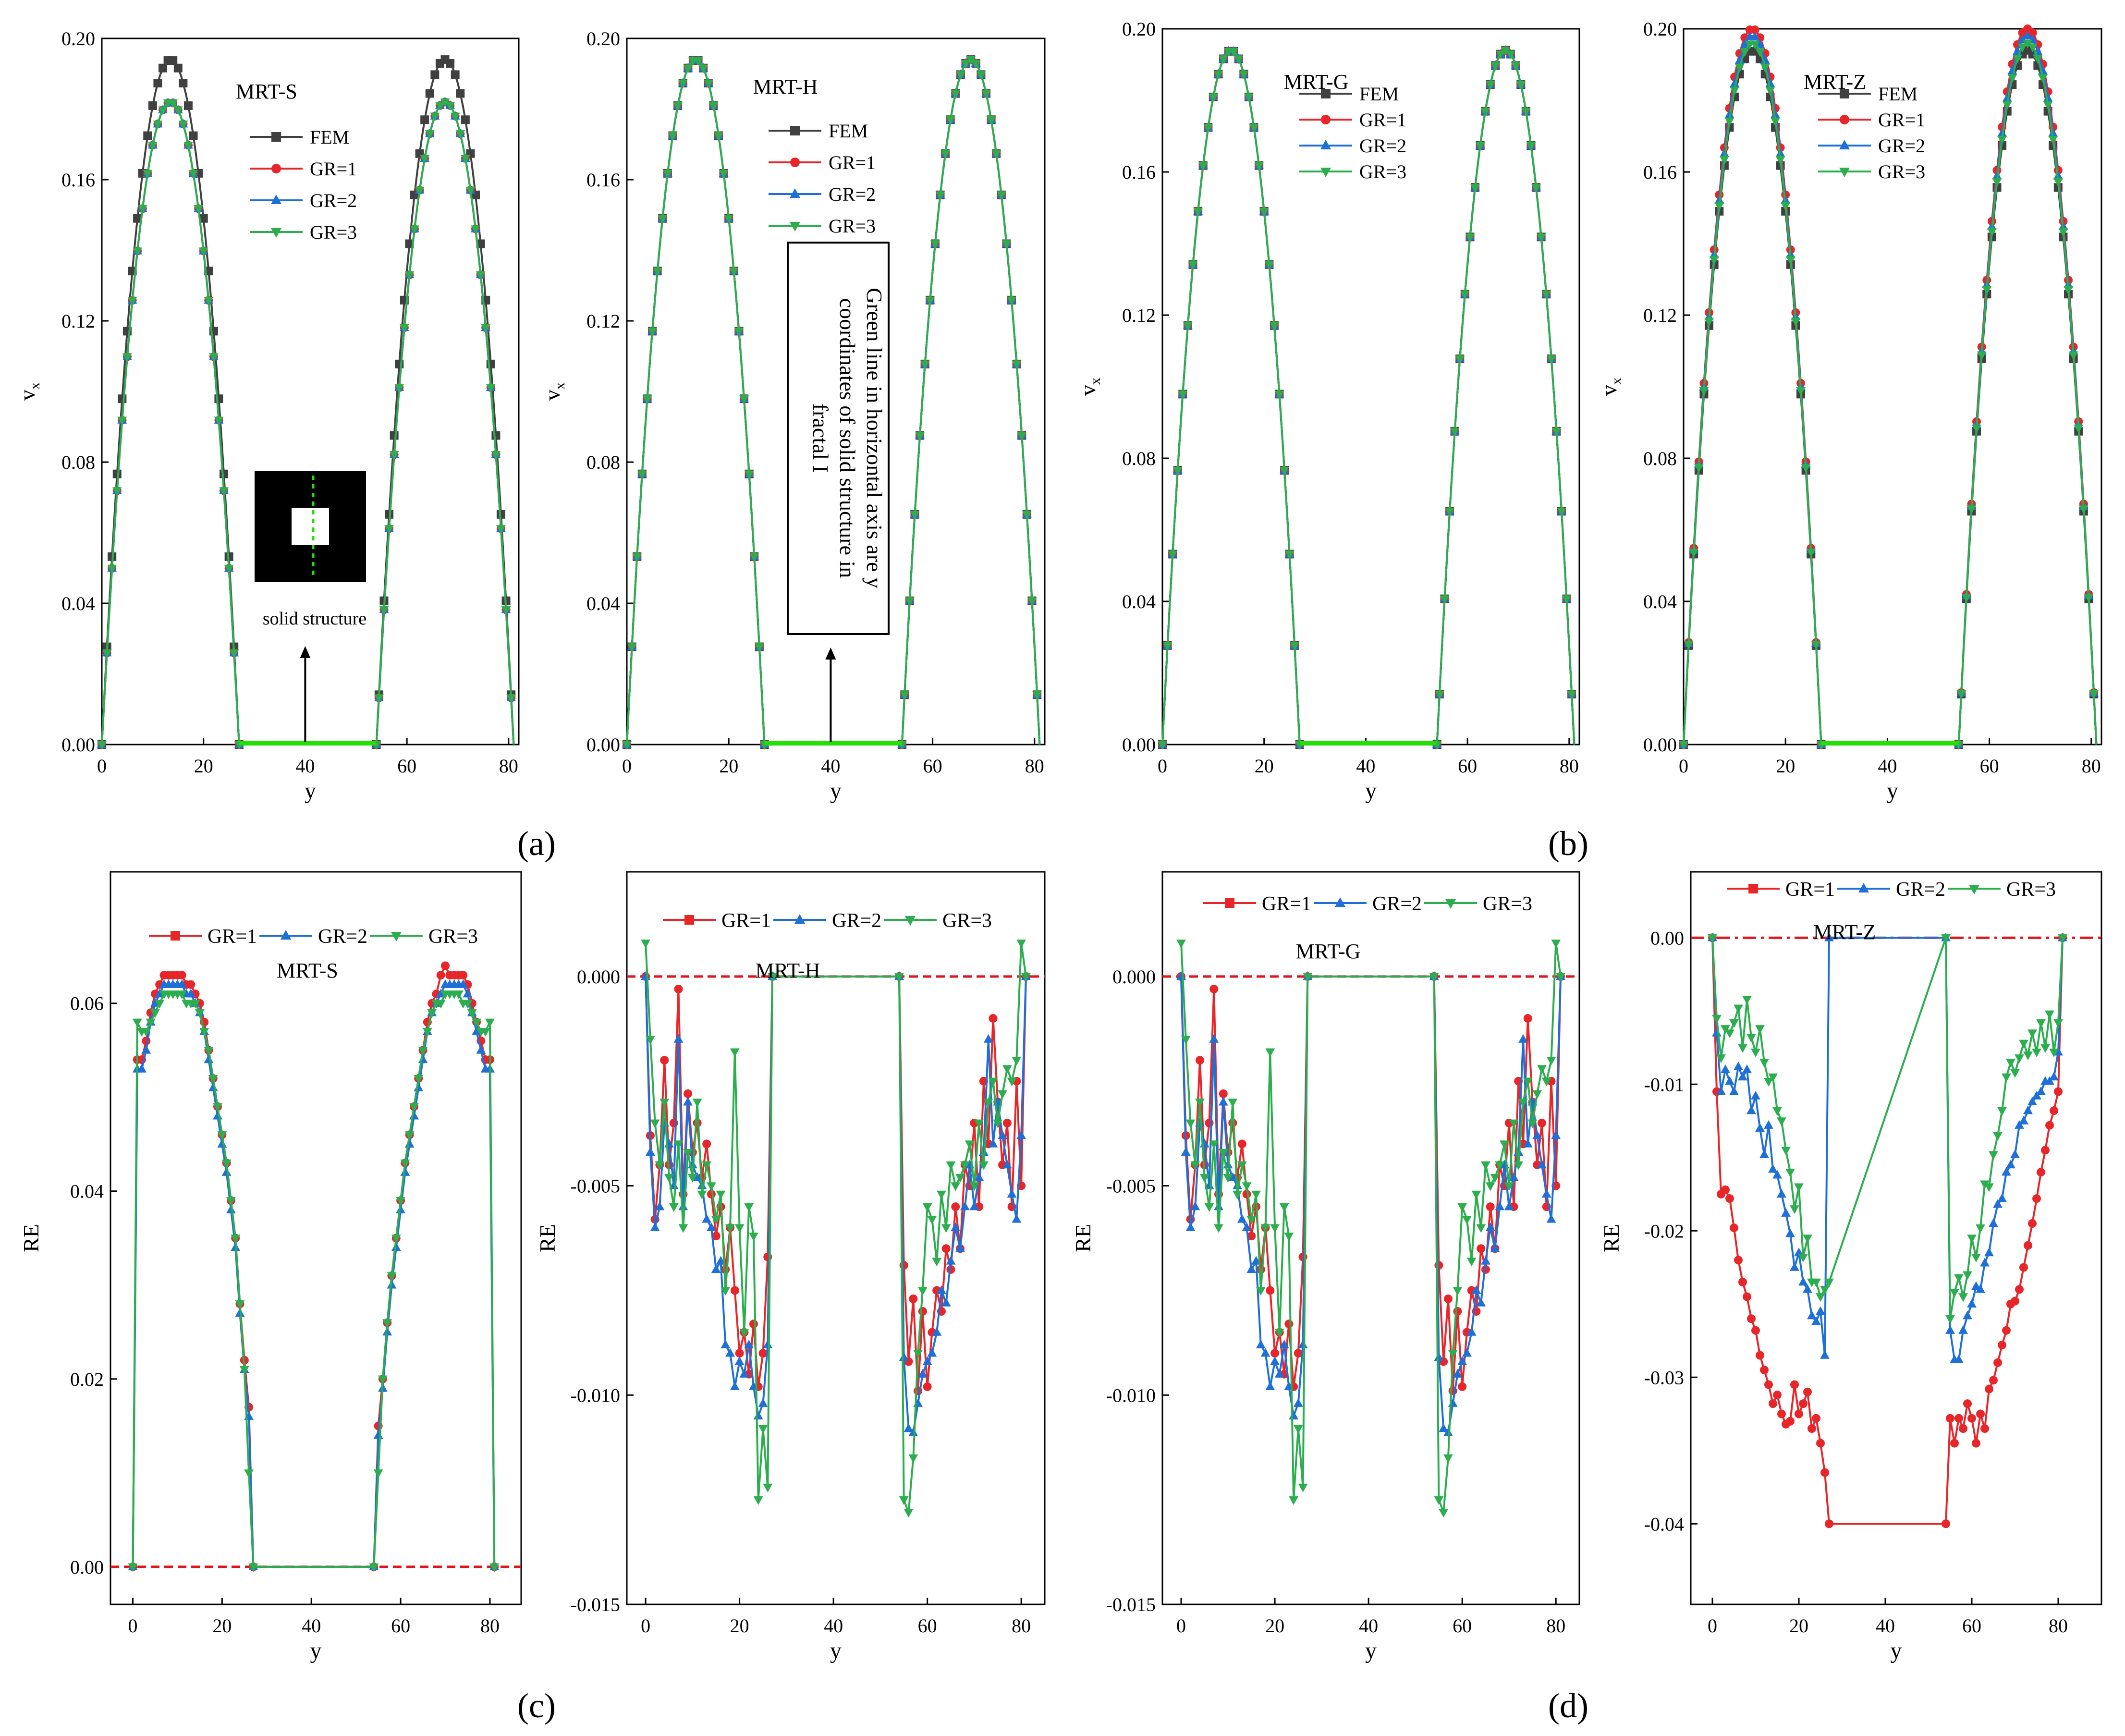 The width and height of the screenshot is (2125, 1736). What do you see at coordinates (1664, 1084) in the screenshot?
I see `y-tick-label: -0.01` at bounding box center [1664, 1084].